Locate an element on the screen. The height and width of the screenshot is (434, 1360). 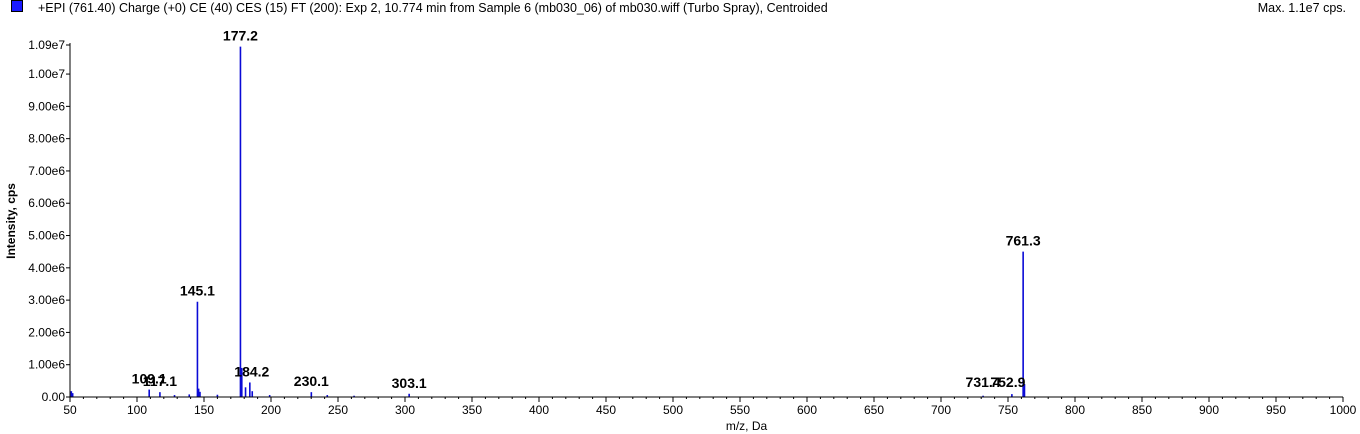
x-tick-label: 350 is located at coordinates (472, 410).